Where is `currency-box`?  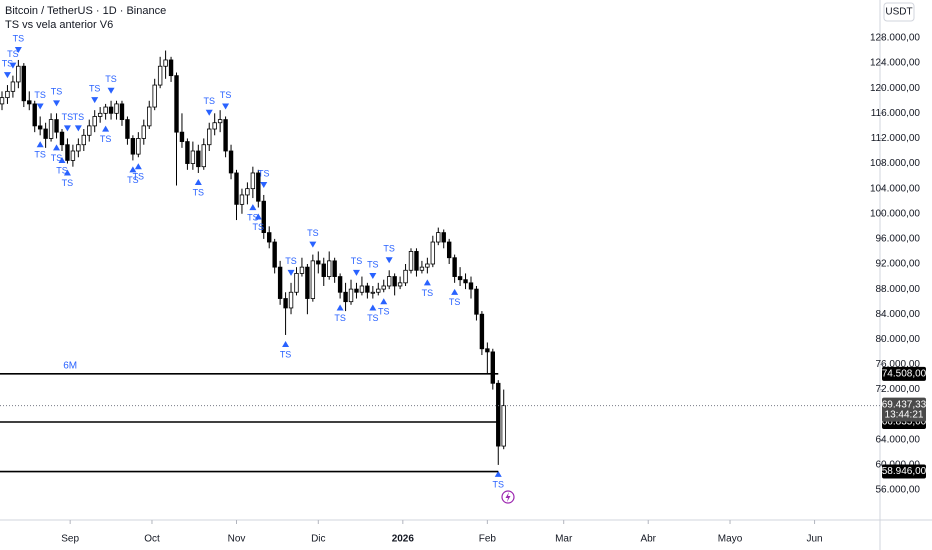 currency-box is located at coordinates (899, 12).